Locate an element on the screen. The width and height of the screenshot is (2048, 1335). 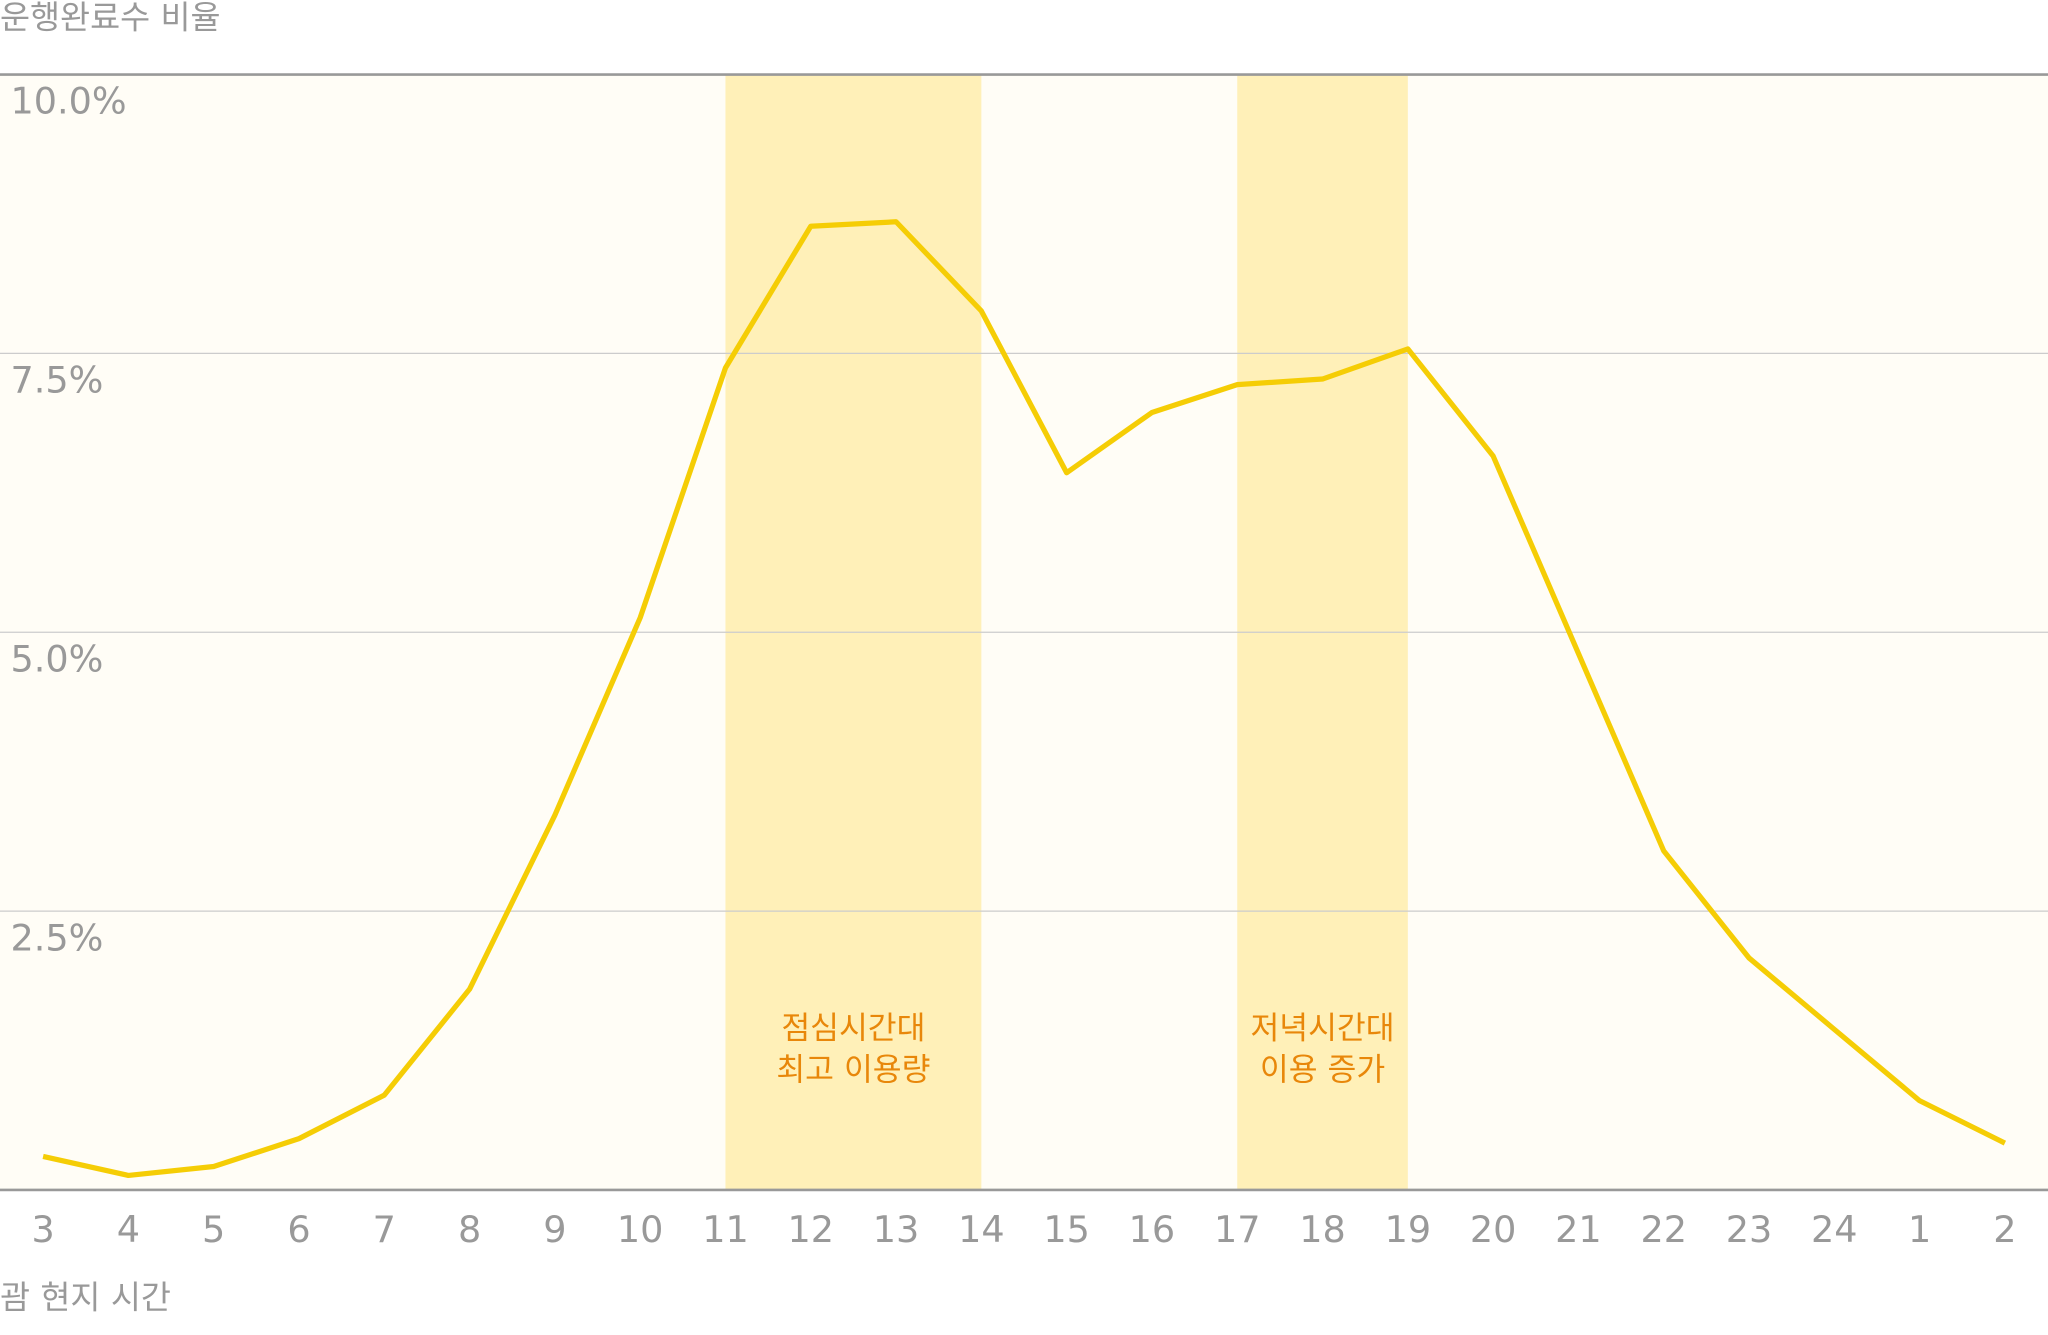
annotation: 점심시간대 is located at coordinates (853, 1028).